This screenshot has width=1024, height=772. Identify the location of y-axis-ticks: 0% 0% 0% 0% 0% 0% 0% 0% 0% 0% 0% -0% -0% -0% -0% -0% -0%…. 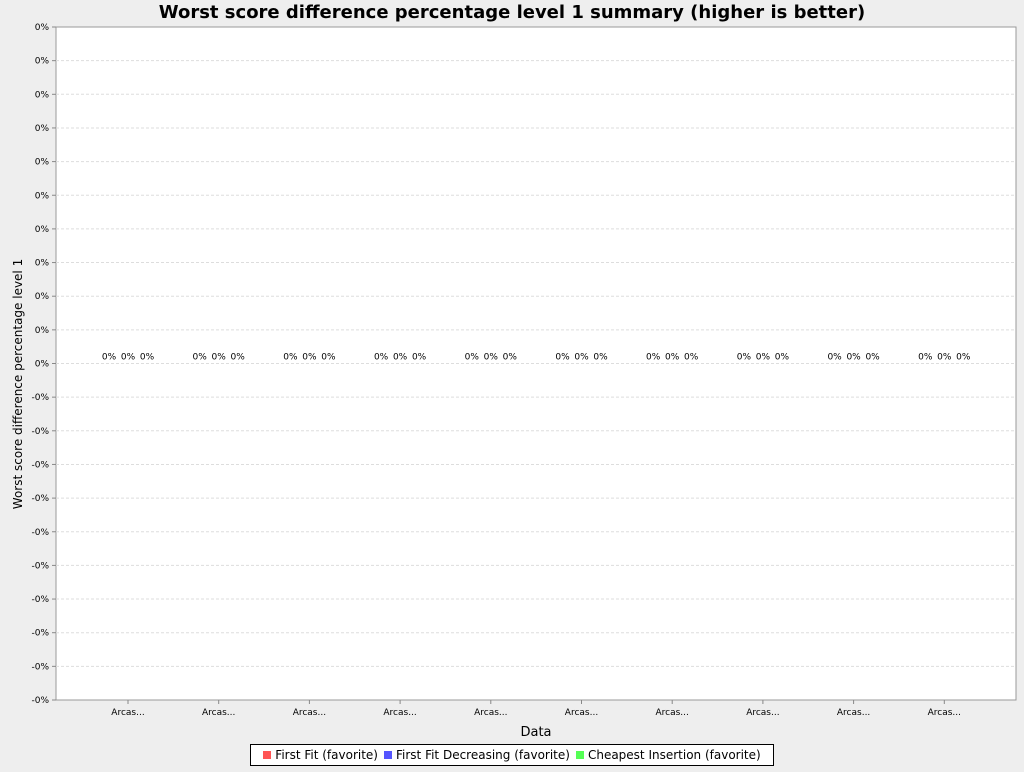
(43, 364).